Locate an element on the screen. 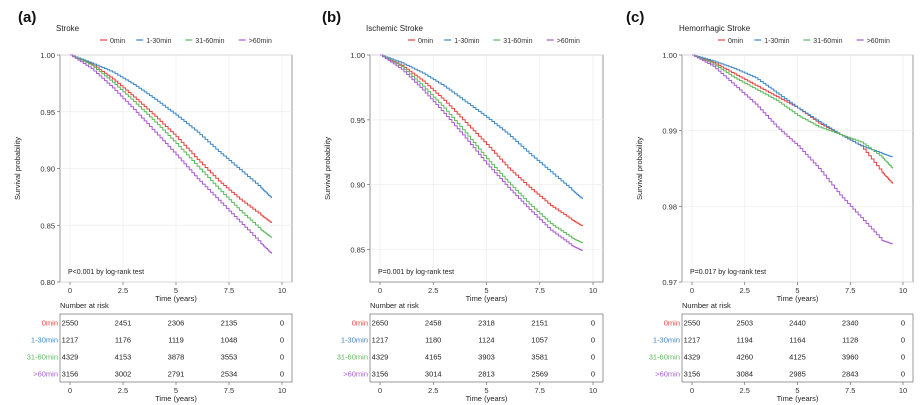 The image size is (923, 405). risk-cell: 3084 is located at coordinates (744, 374).